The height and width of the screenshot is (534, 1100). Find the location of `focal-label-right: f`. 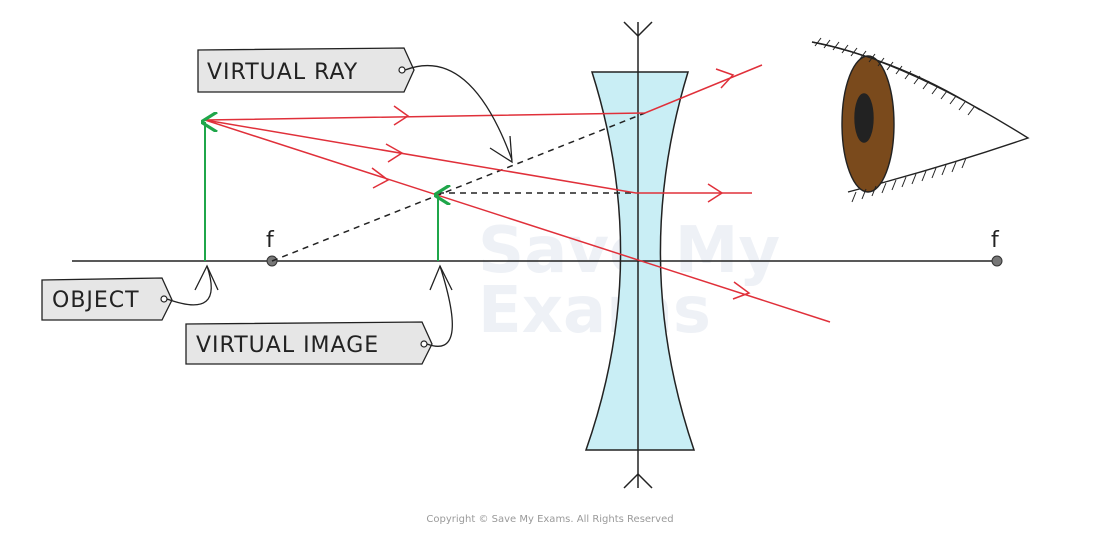

focal-label-right: f is located at coordinates (995, 240).